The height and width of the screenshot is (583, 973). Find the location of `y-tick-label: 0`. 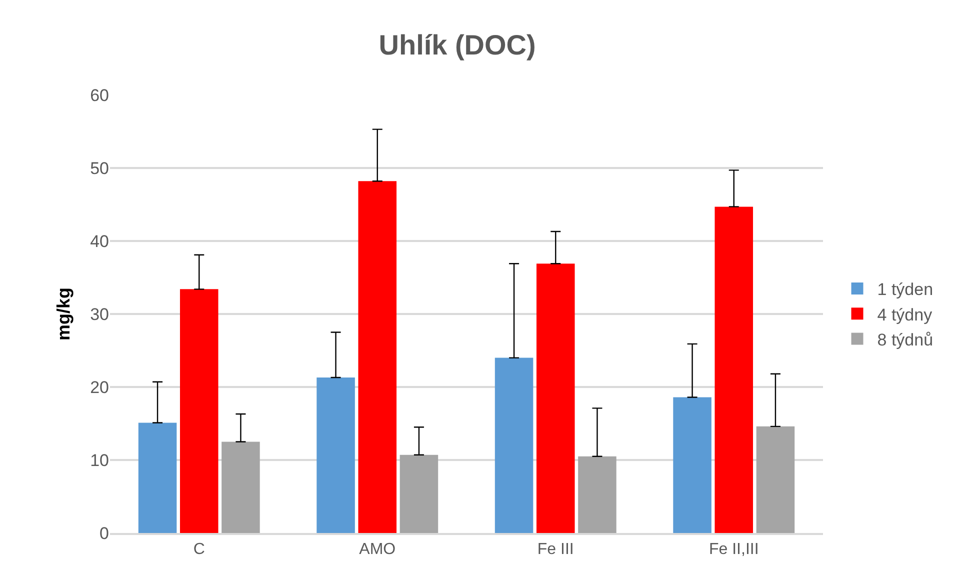

y-tick-label: 0 is located at coordinates (104, 533).